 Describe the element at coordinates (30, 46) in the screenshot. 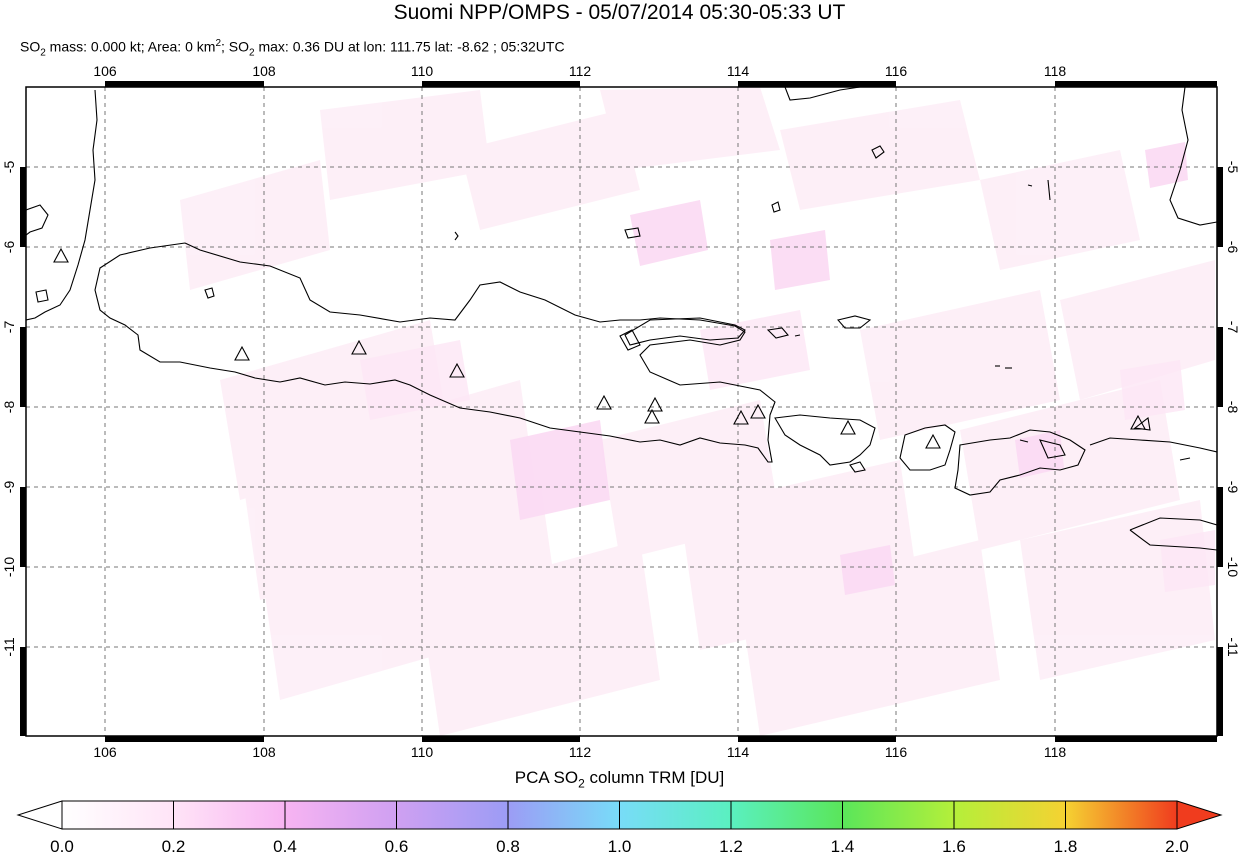

I see `so2-label: SO` at that location.